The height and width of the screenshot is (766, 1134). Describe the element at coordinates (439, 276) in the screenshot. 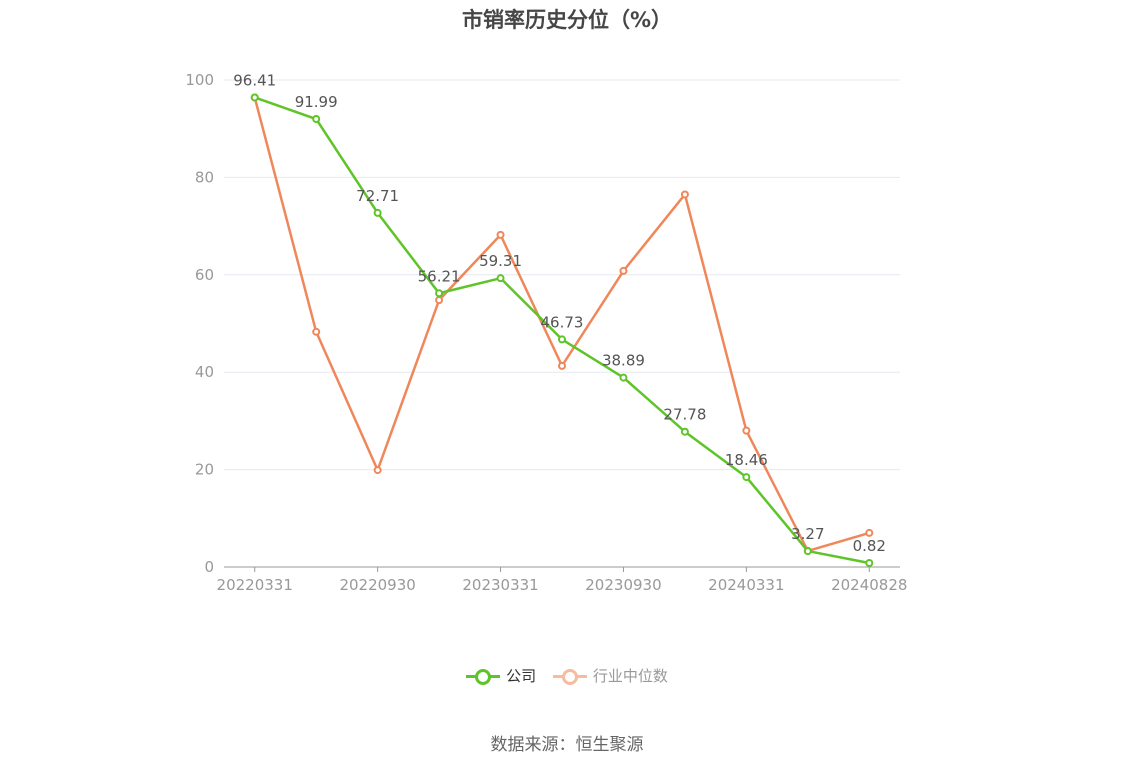

I see `data-label: 56.21` at that location.